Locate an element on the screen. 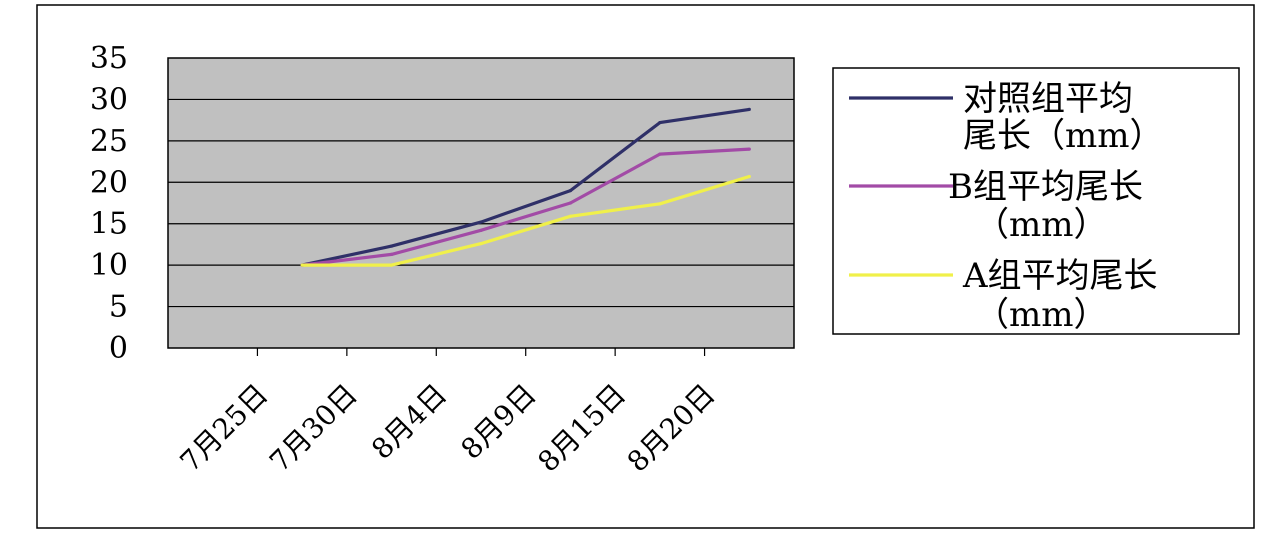 The image size is (1277, 541). y-tick-label: 5 is located at coordinates (118, 307).